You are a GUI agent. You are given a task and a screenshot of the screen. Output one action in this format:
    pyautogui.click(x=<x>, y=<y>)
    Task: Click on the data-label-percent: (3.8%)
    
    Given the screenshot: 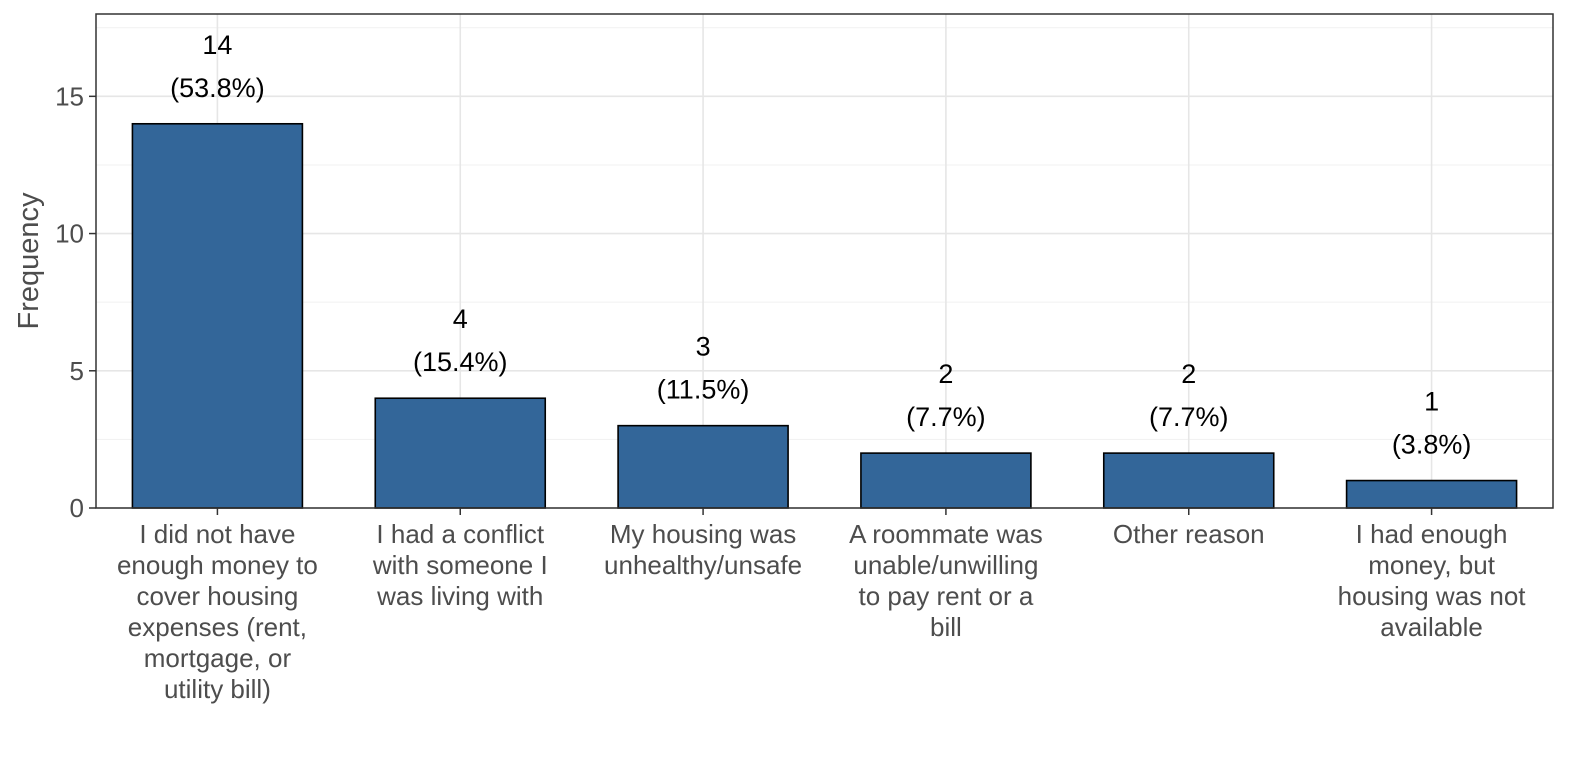 What is the action you would take?
    pyautogui.click(x=1432, y=445)
    